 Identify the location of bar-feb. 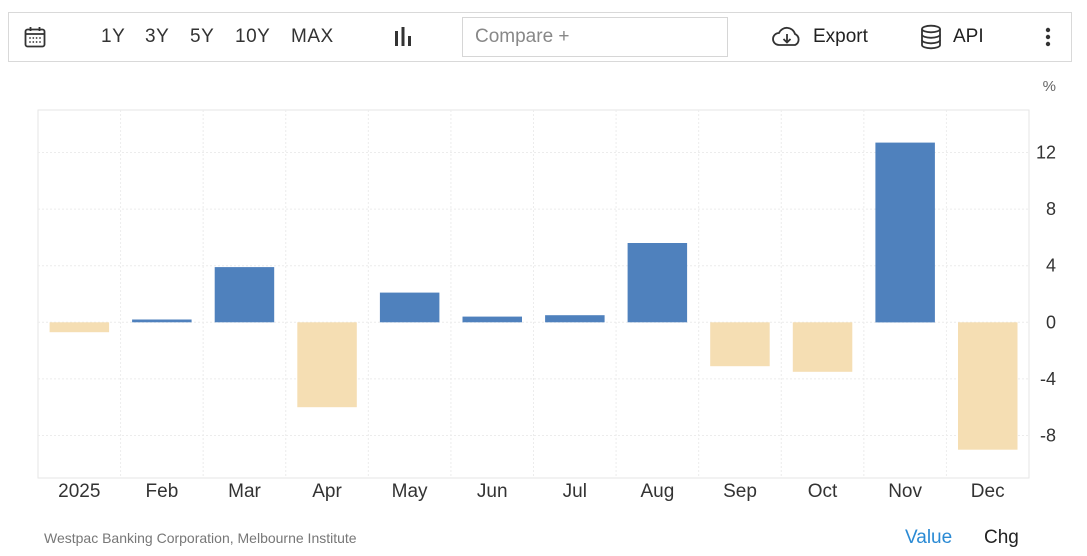
(162, 321).